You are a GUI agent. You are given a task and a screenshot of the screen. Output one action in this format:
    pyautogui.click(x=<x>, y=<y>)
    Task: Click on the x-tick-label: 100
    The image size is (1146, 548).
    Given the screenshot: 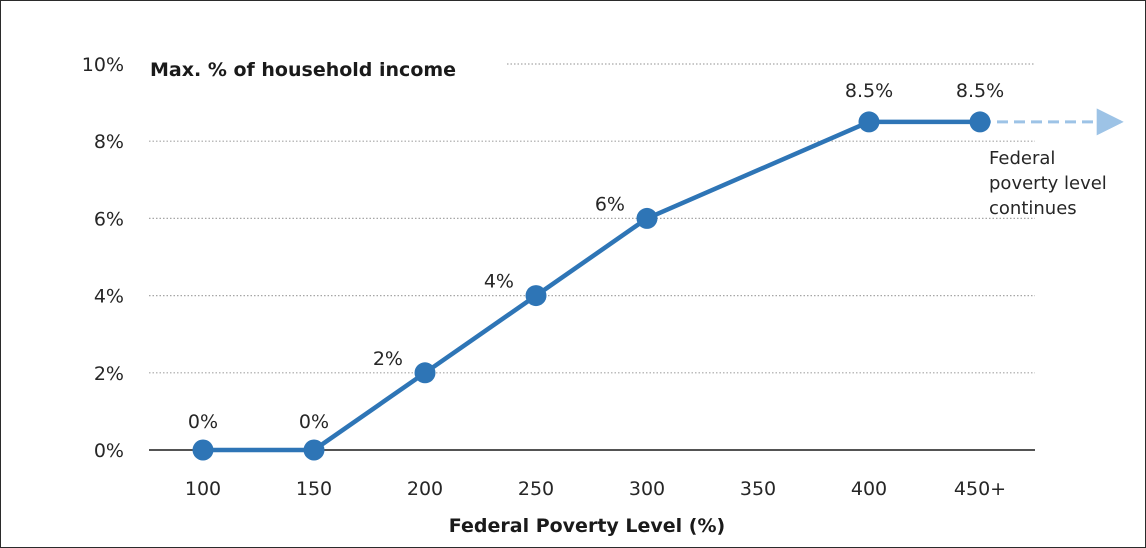 What is the action you would take?
    pyautogui.click(x=203, y=489)
    